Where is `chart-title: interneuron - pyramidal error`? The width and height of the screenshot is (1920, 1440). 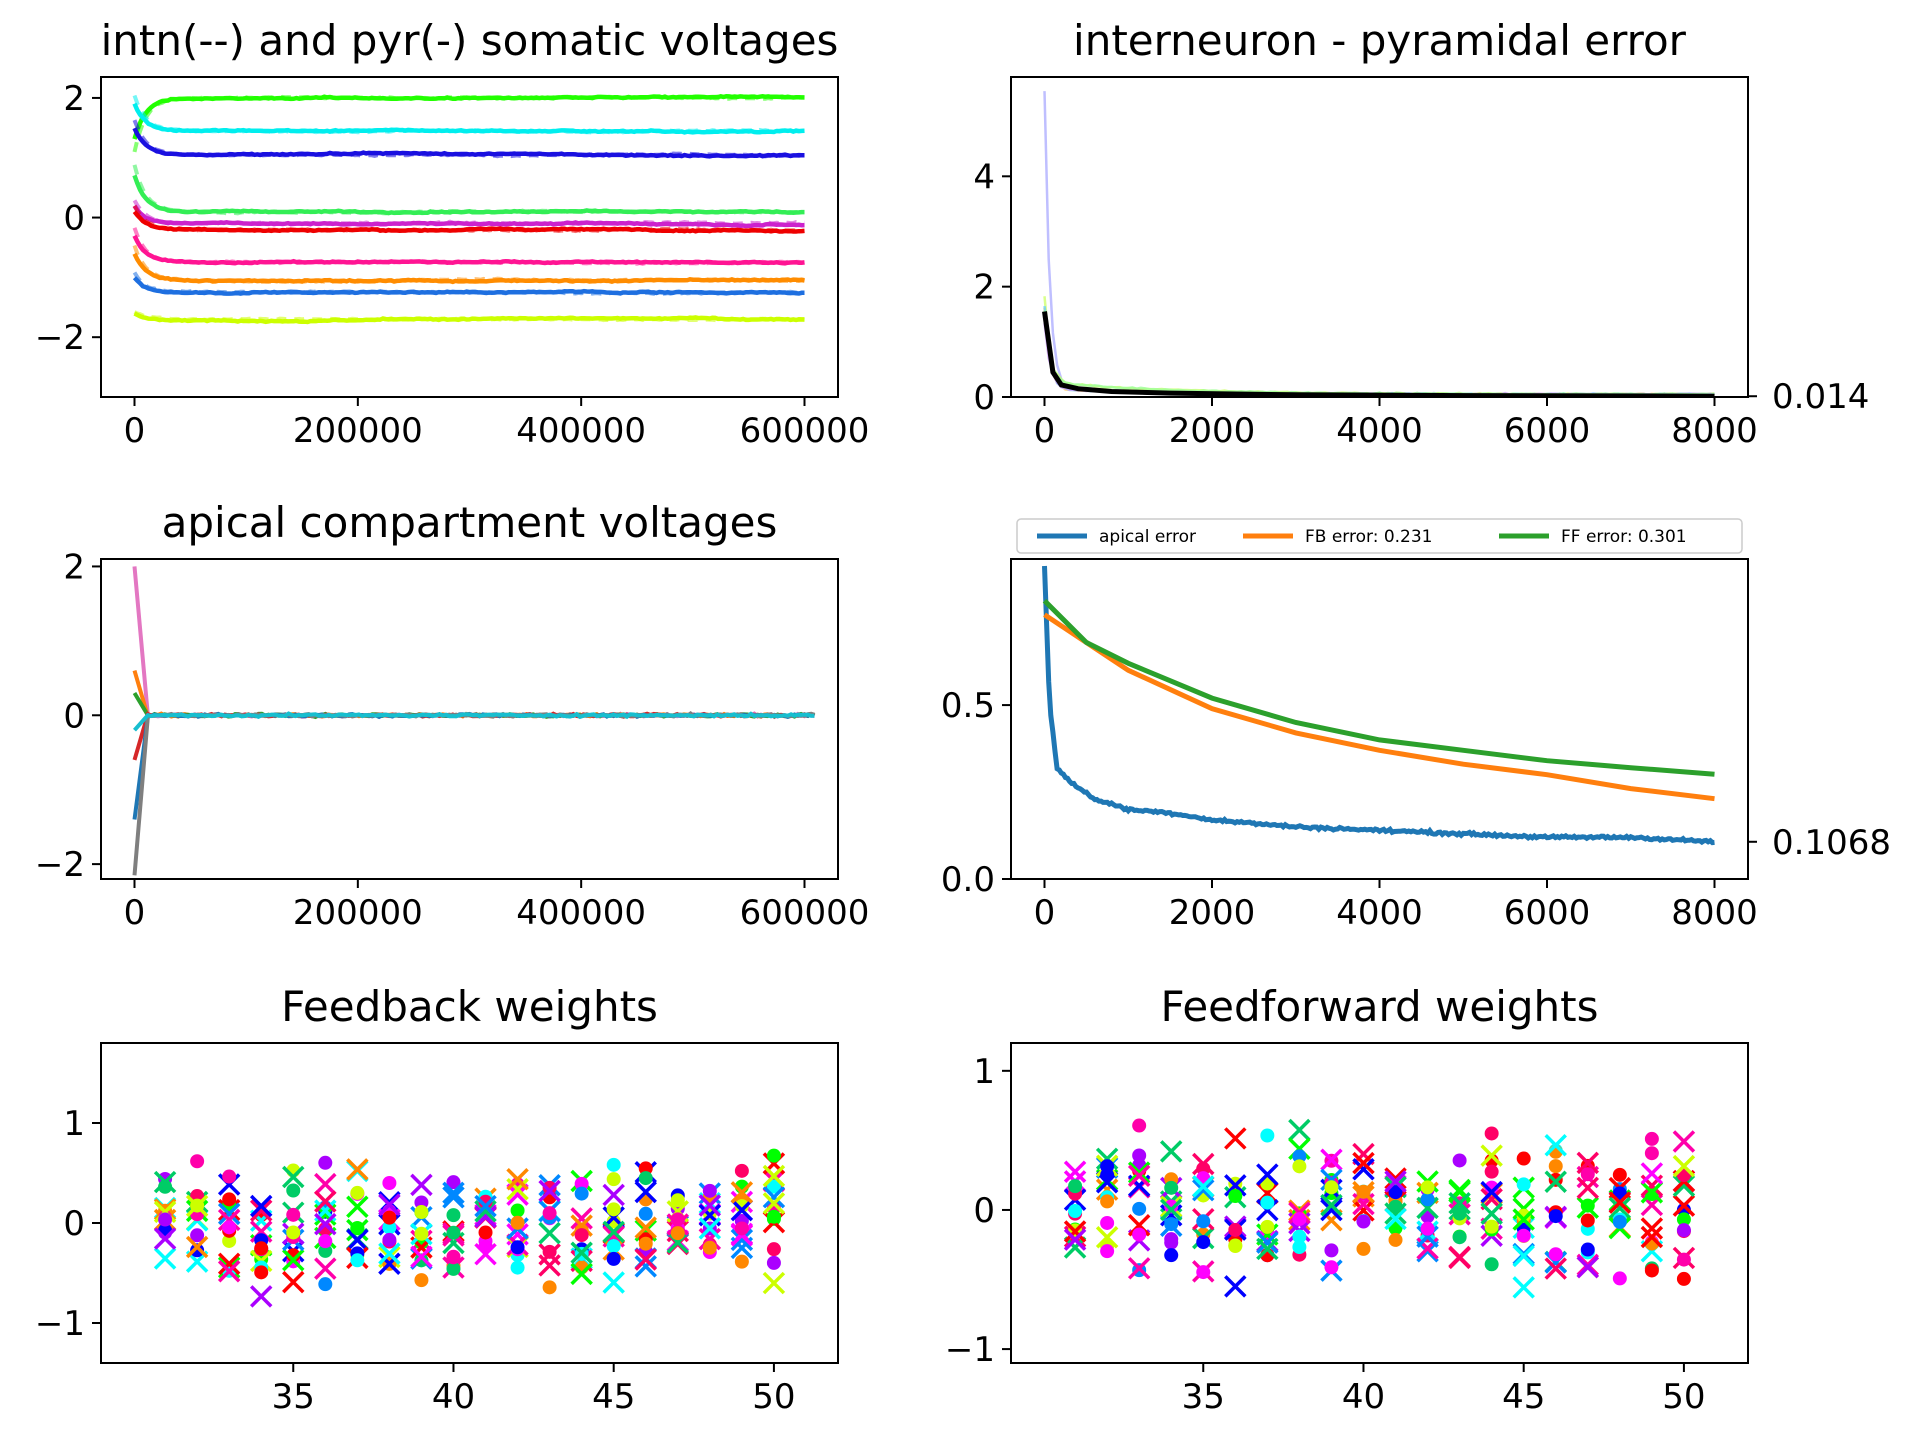 chart-title: interneuron - pyramidal error is located at coordinates (1380, 40).